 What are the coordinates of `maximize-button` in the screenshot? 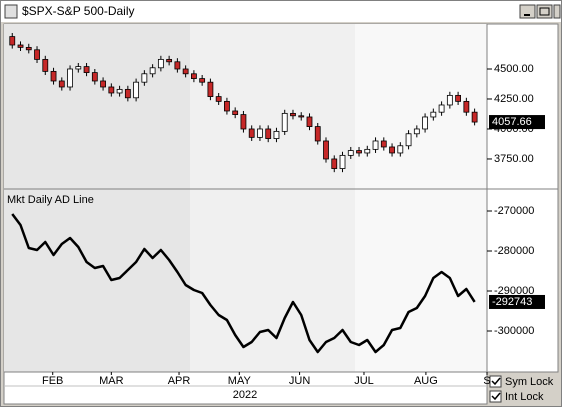 It's located at (544, 11).